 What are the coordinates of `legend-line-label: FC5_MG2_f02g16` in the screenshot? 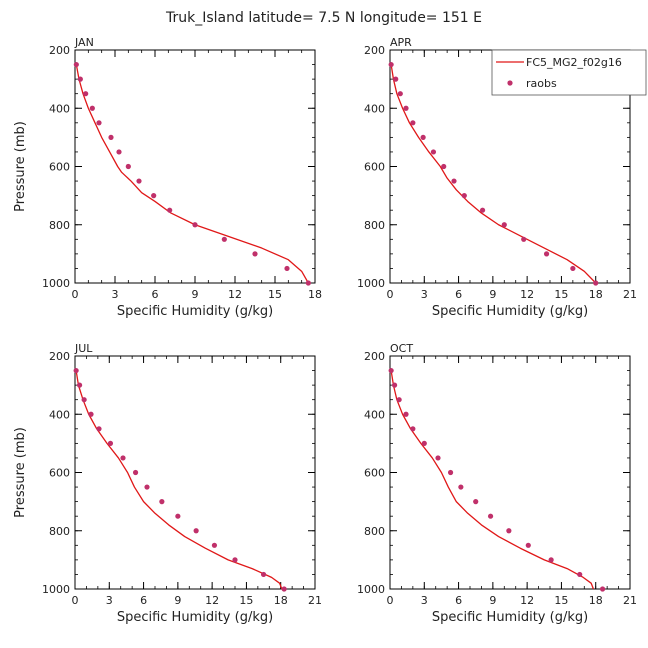 It's located at (574, 62).